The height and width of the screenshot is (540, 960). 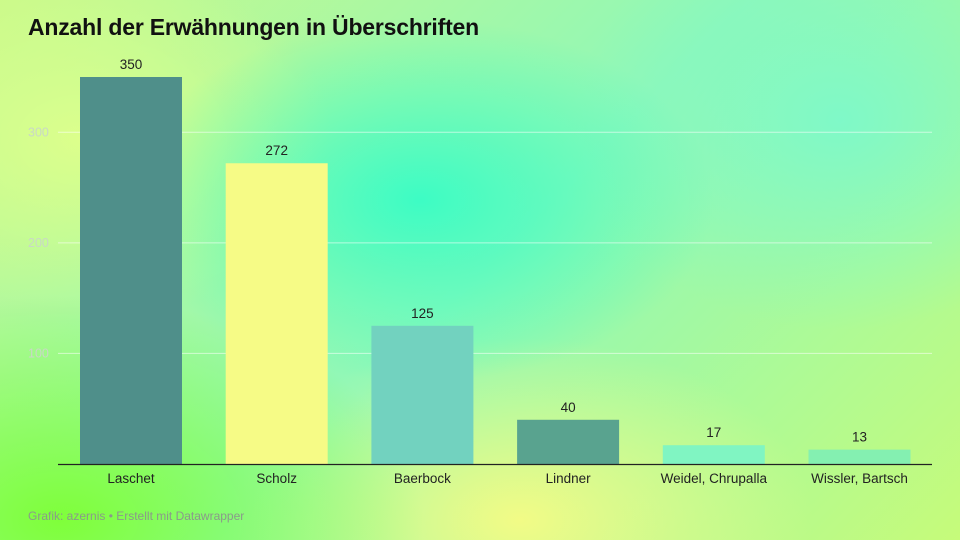 What do you see at coordinates (859, 456) in the screenshot?
I see `bar-wissler-bartsch` at bounding box center [859, 456].